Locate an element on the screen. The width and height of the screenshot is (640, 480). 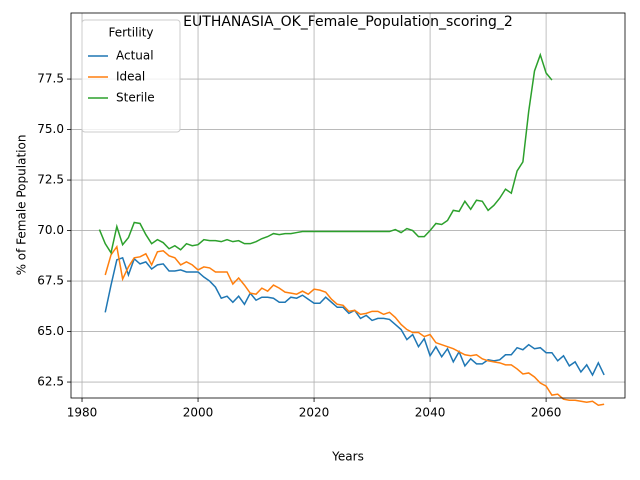
legend-box is located at coordinates (131, 76).